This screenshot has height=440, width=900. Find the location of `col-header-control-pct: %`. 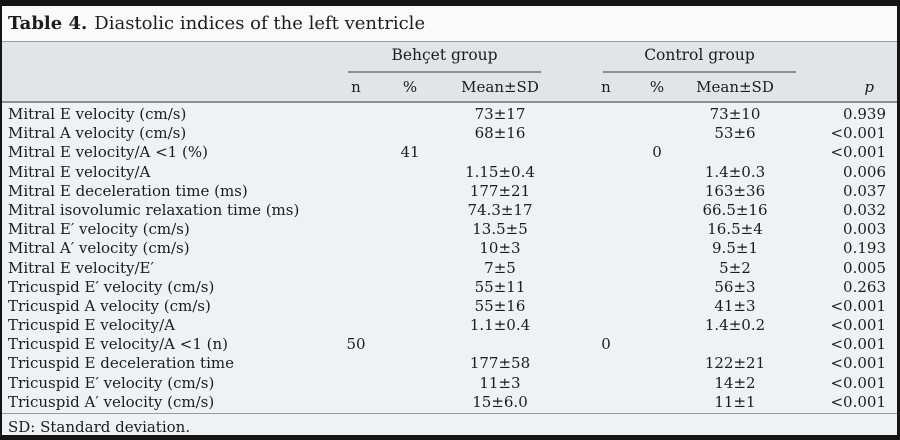

col-header-control-pct: % is located at coordinates (657, 87).